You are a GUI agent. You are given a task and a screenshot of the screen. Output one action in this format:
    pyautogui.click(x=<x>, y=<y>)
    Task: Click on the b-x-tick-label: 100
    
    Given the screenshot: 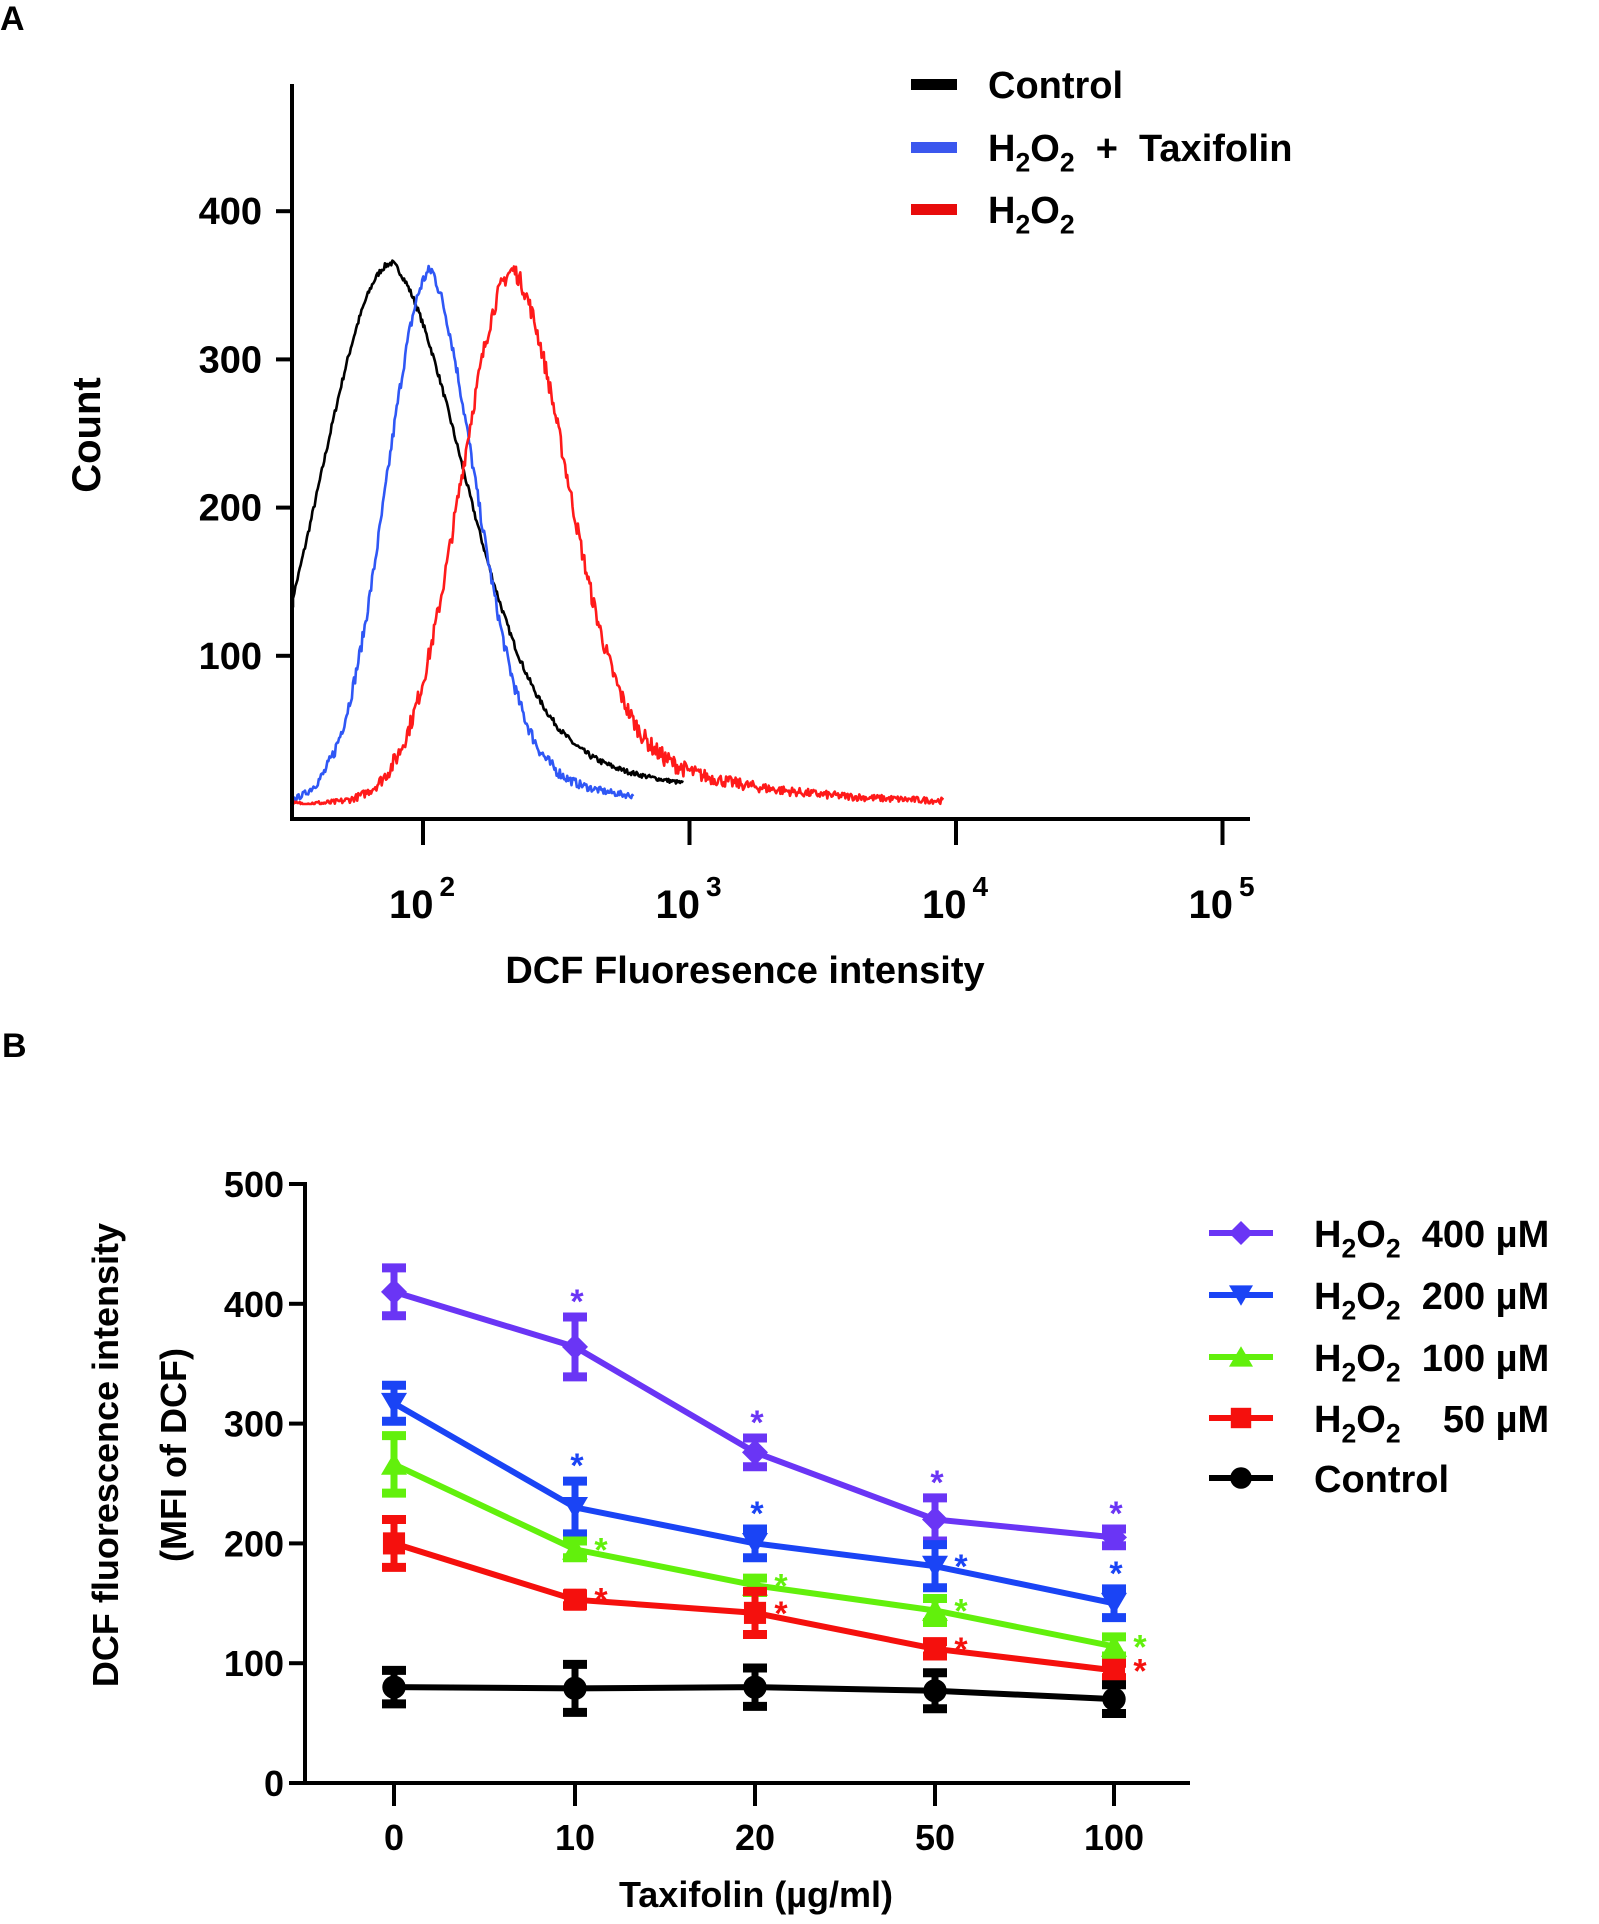 What is the action you would take?
    pyautogui.click(x=1114, y=1837)
    